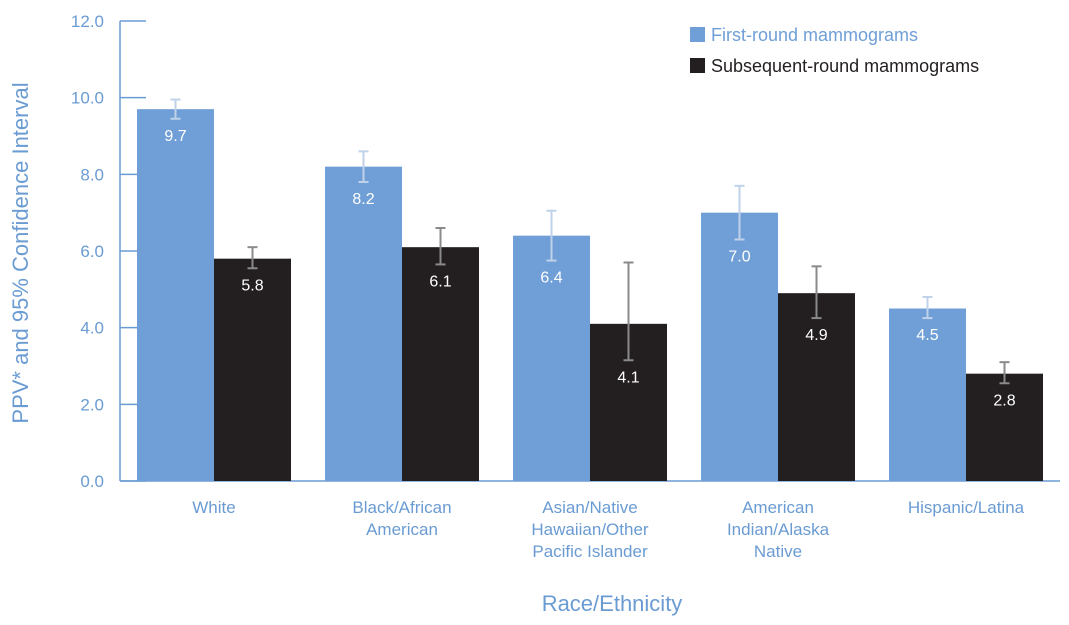  I want to click on x-tick-label-line: Asian/Native, so click(589, 507).